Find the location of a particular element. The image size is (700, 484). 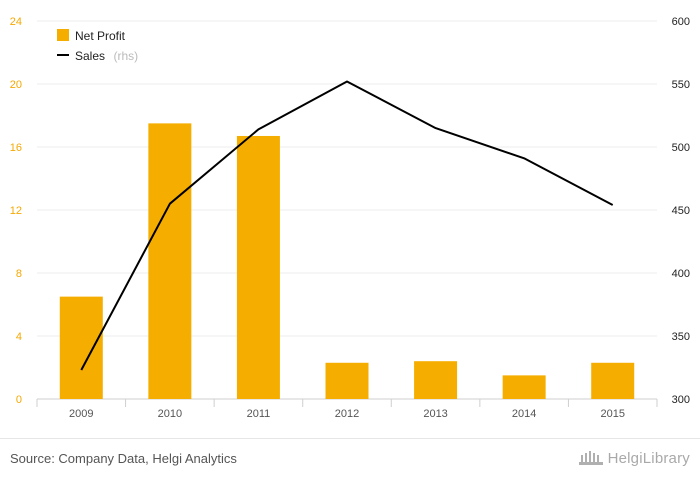

legend: Net Profit Sales (rhs) is located at coordinates (97, 46).